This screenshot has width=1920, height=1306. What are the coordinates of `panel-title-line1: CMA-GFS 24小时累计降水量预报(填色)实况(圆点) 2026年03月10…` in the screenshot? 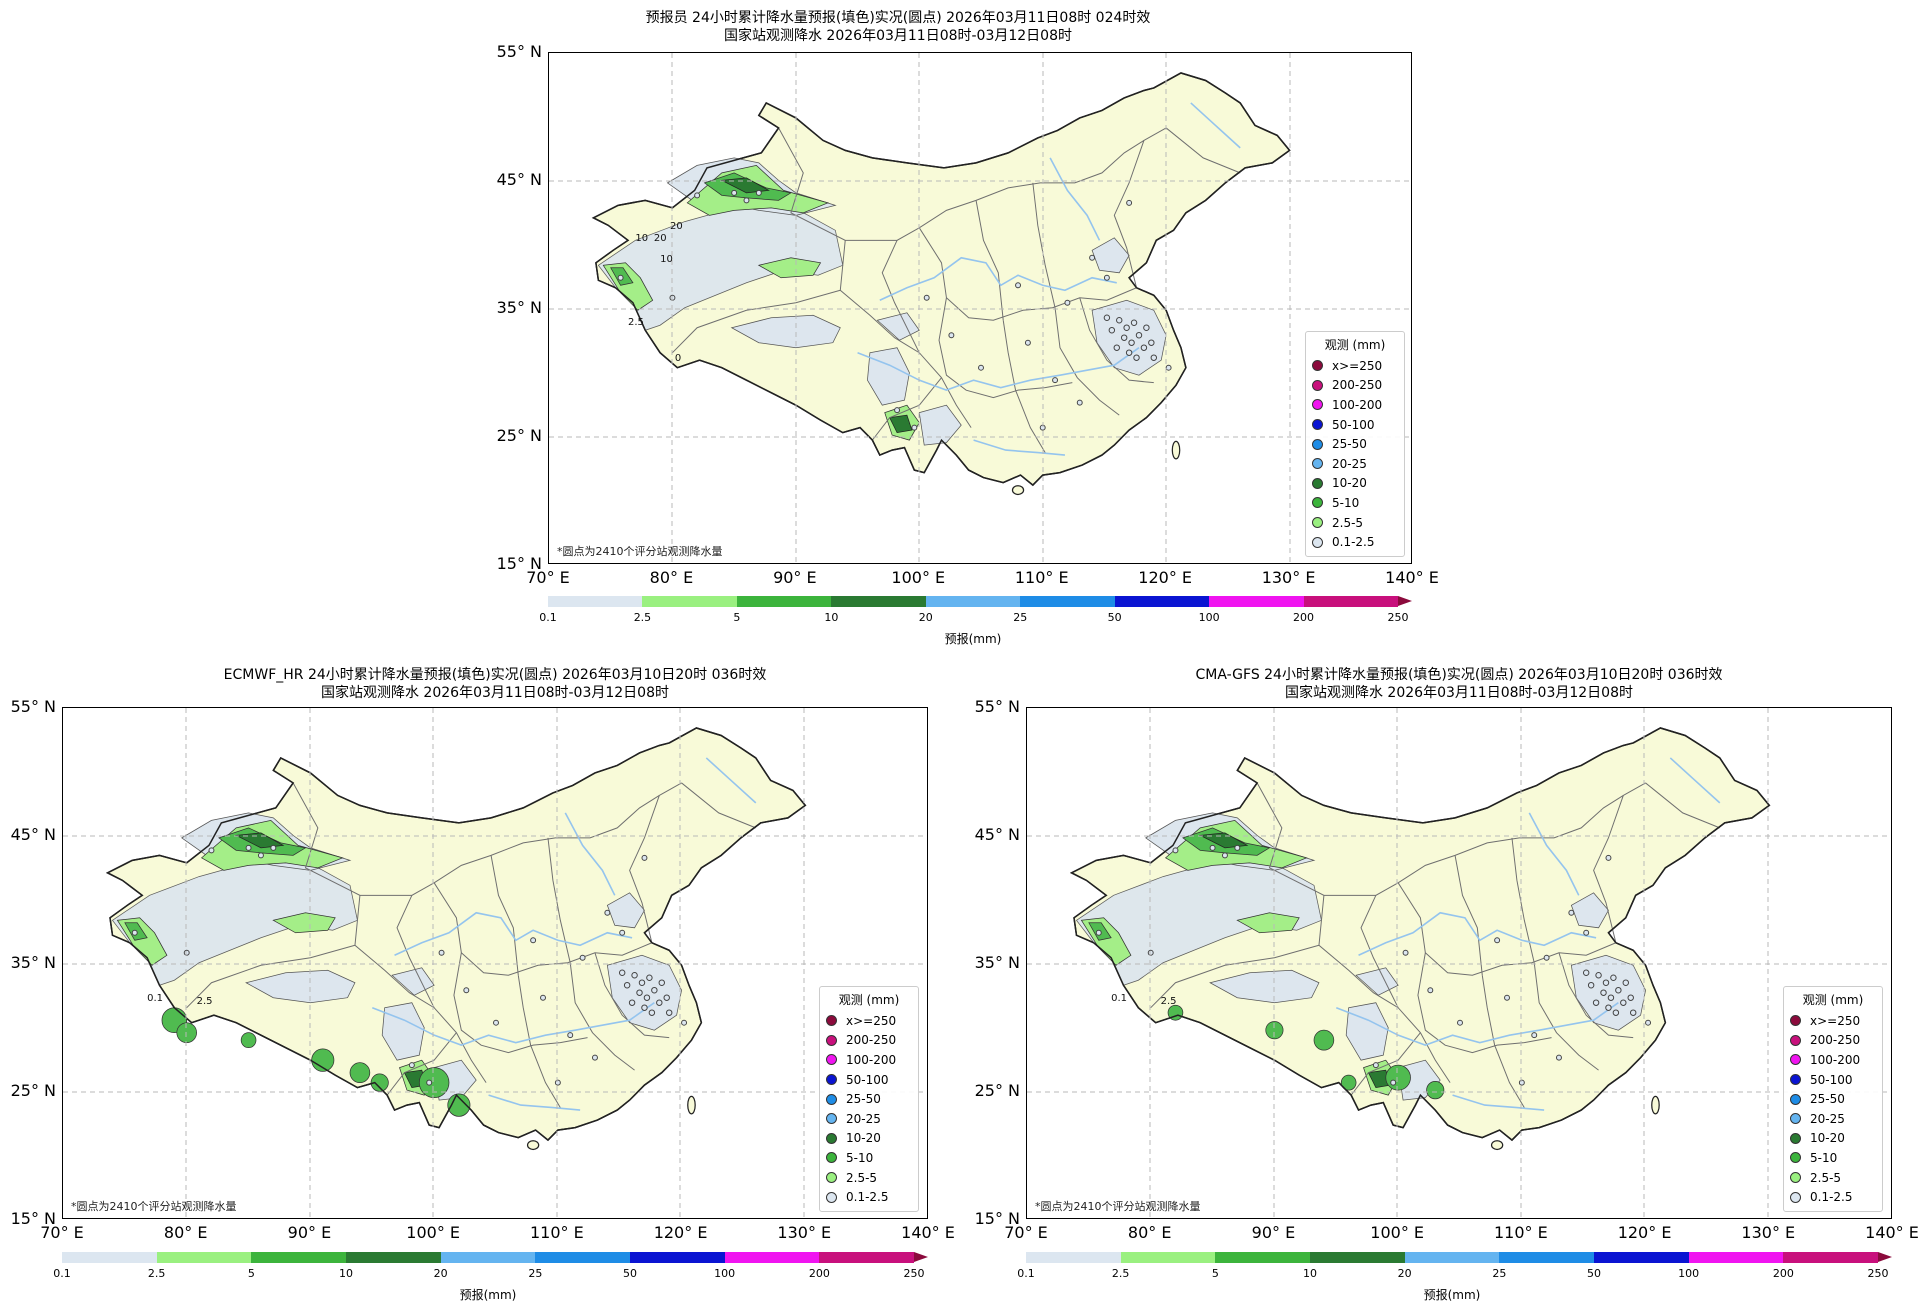 It's located at (1459, 675).